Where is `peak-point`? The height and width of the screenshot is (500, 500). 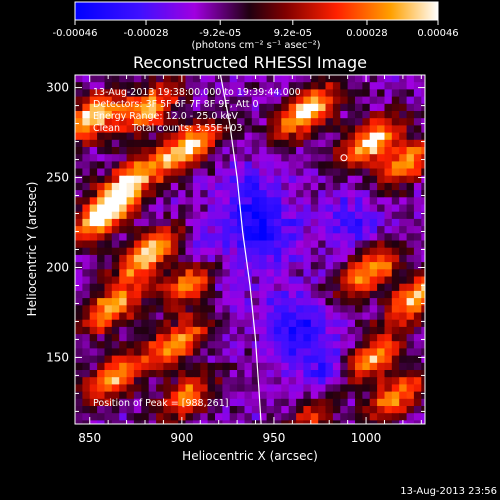
peak-point is located at coordinates (344, 158).